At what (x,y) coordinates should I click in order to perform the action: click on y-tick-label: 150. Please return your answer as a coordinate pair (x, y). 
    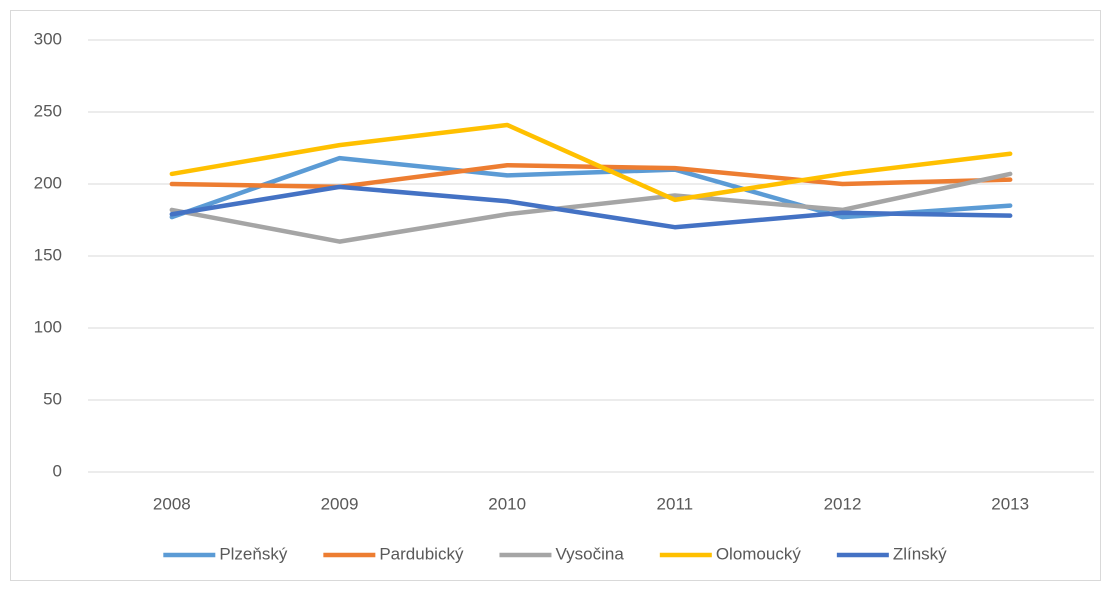
    Looking at the image, I should click on (48, 254).